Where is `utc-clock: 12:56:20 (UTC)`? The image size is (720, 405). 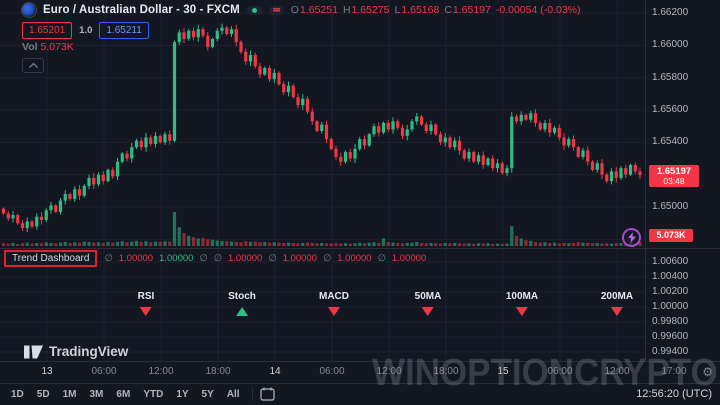 utc-clock: 12:56:20 (UTC) is located at coordinates (674, 394).